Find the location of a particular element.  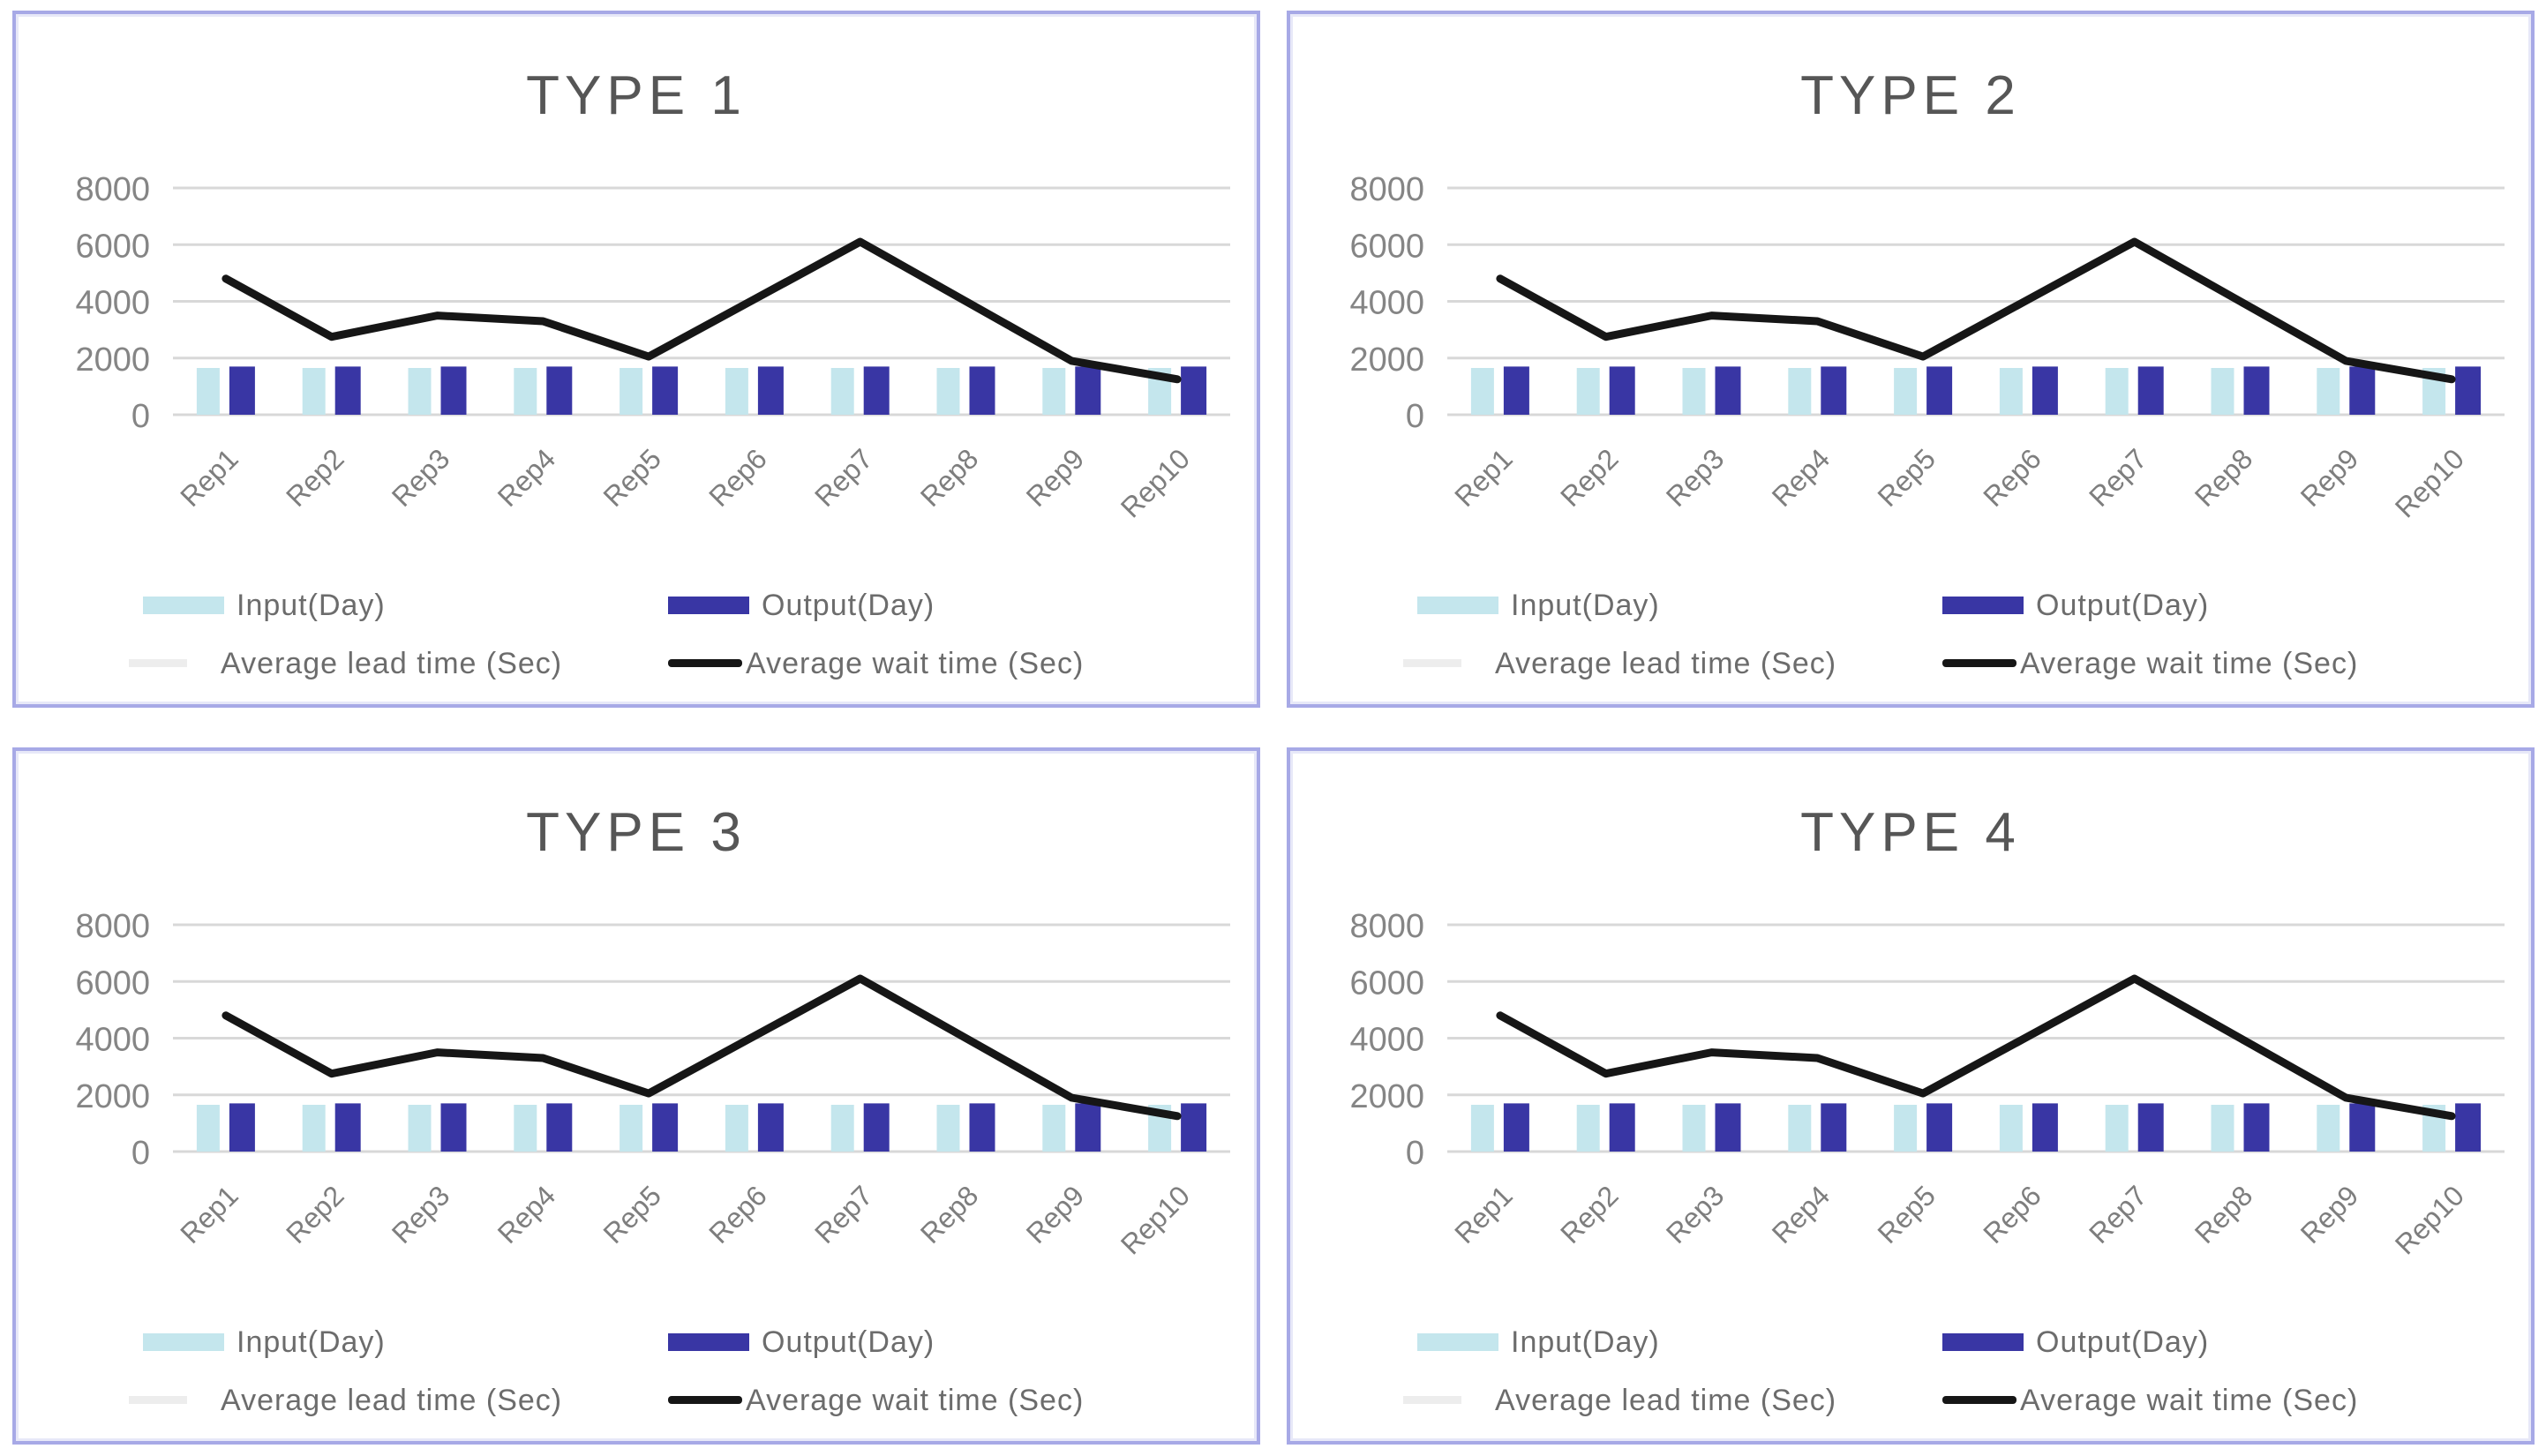

legend-label-input: Input(Day) is located at coordinates (1585, 1342).